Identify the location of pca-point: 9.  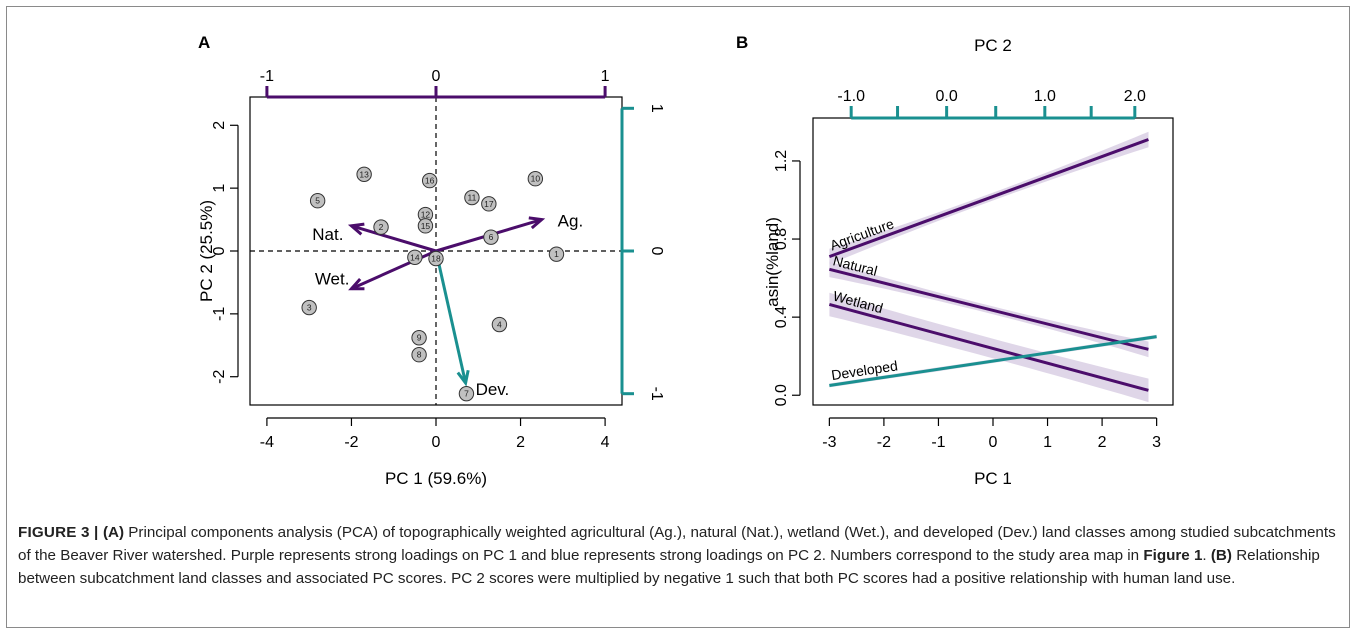
(419, 338).